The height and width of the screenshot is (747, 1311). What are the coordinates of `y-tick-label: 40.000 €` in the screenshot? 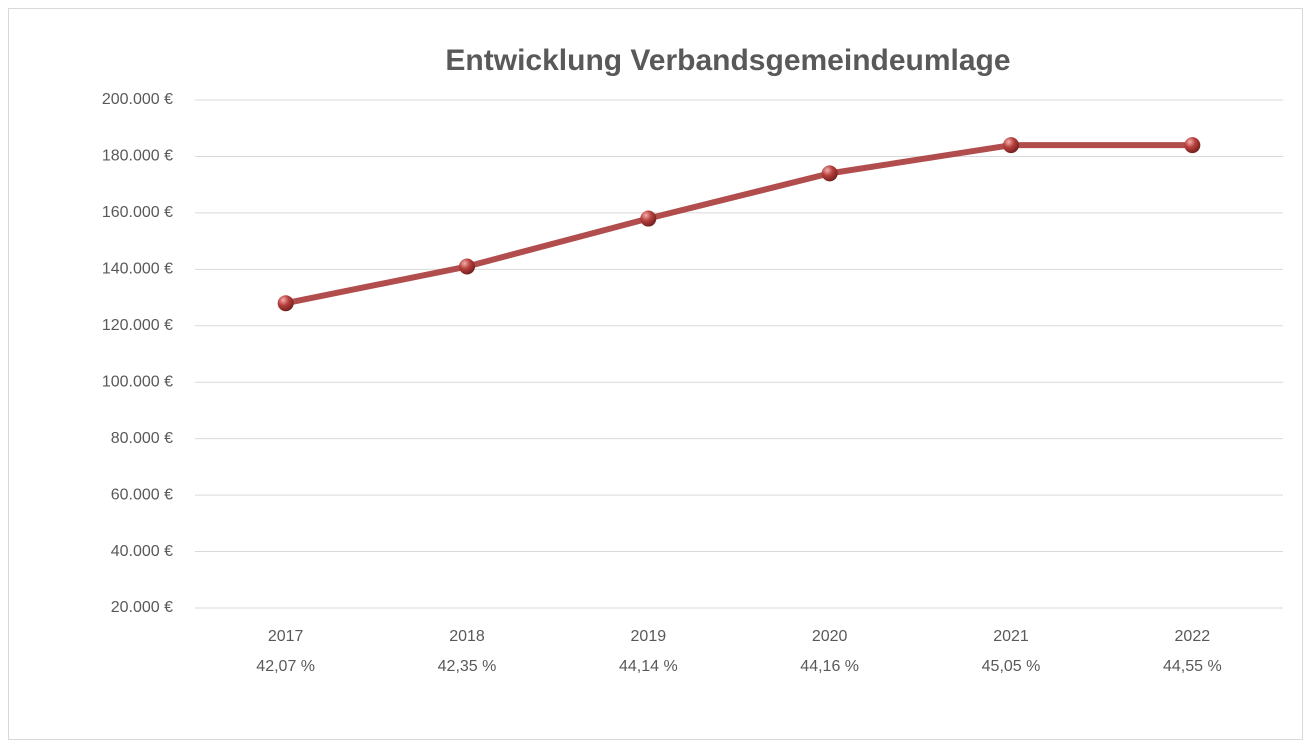 It's located at (142, 551).